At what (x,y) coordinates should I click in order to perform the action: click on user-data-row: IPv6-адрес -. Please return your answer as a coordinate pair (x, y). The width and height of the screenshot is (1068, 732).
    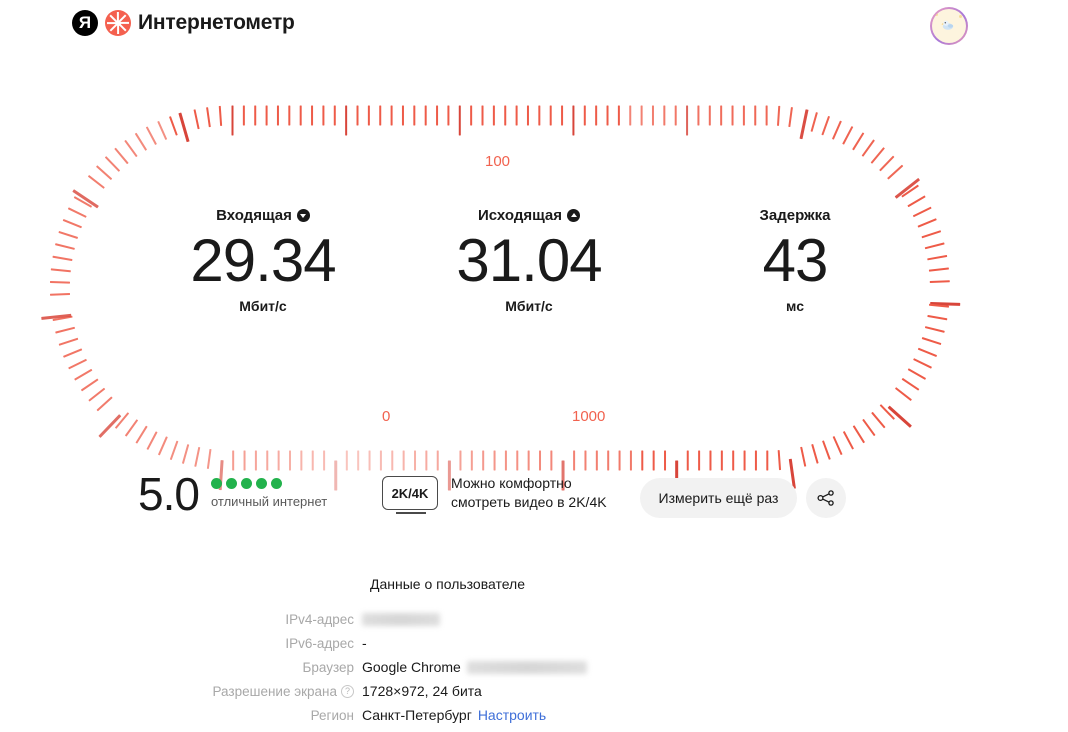
    Looking at the image, I should click on (534, 643).